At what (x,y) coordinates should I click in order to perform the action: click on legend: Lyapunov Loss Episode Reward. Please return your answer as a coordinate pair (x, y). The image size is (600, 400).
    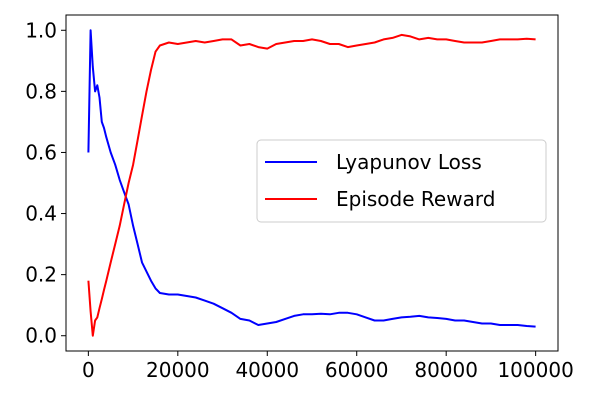
    Looking at the image, I should click on (401, 181).